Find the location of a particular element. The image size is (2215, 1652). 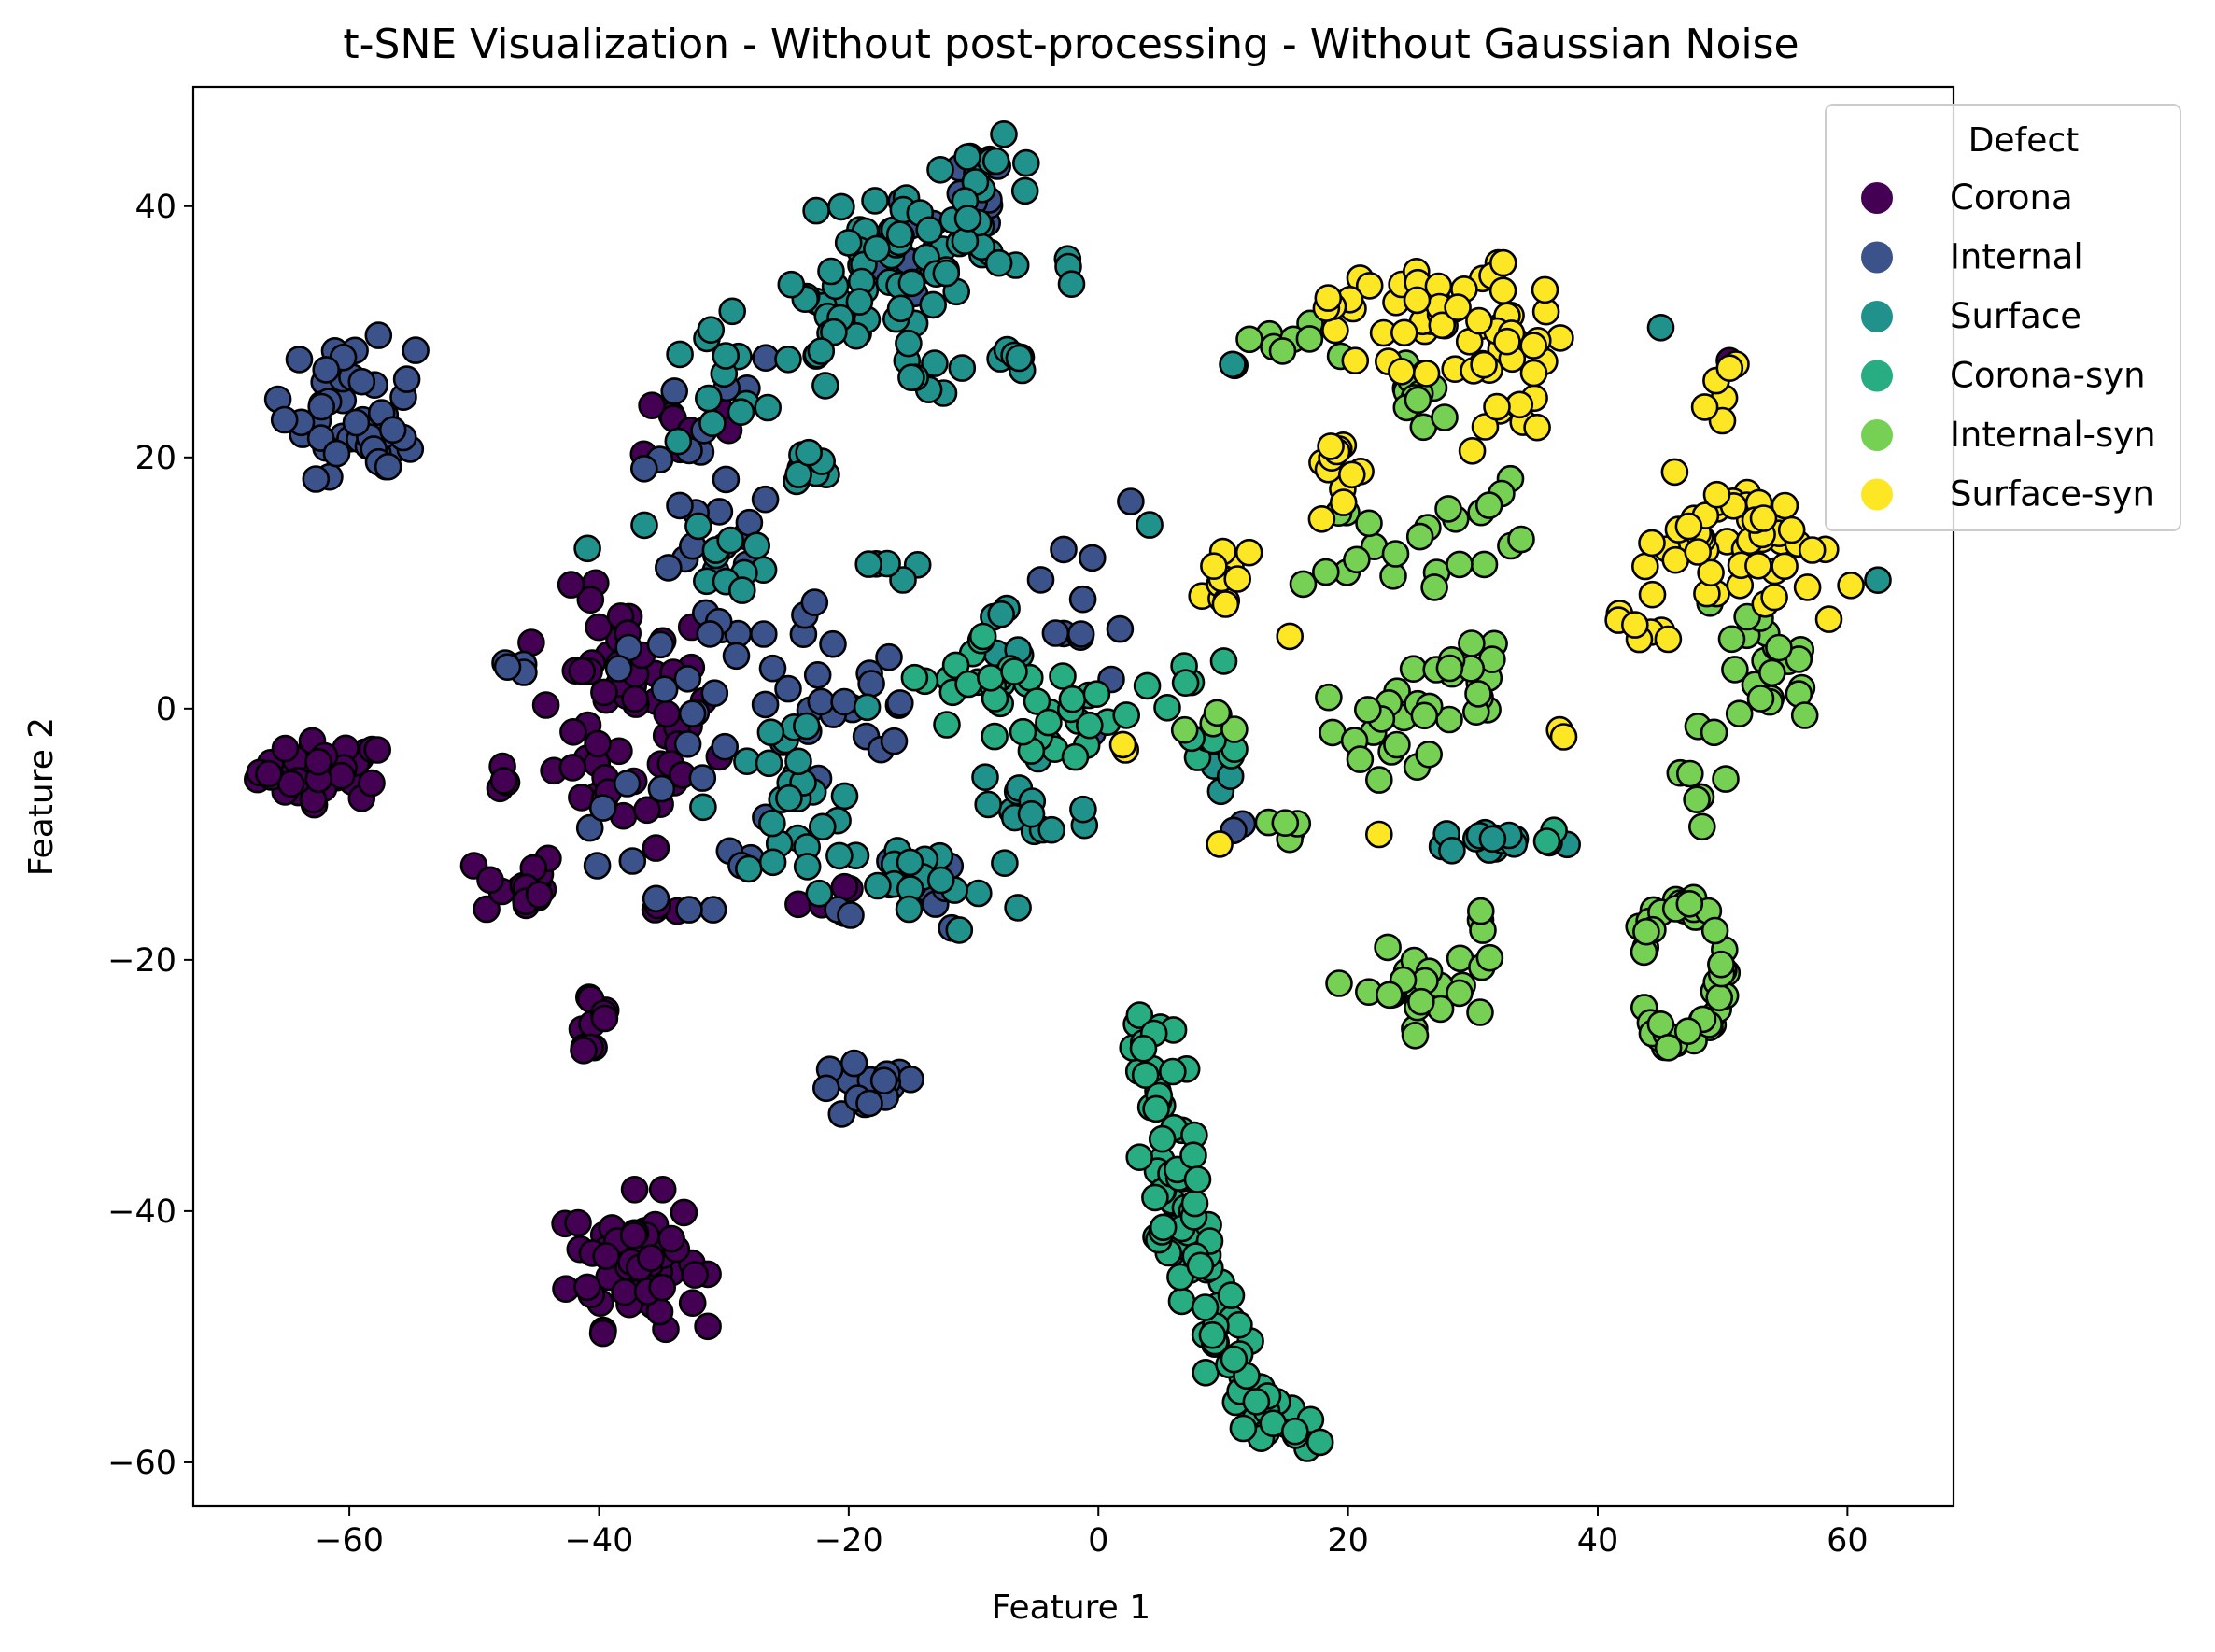

legend-label: Surface is located at coordinates (2015, 316).